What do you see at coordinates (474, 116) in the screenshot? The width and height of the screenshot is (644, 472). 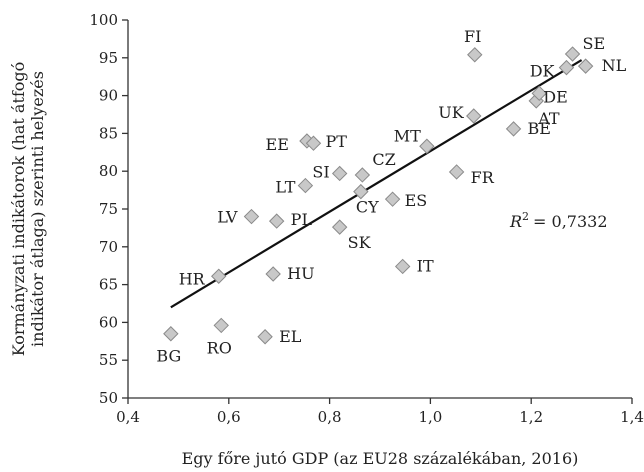 I see `data-point-uk` at bounding box center [474, 116].